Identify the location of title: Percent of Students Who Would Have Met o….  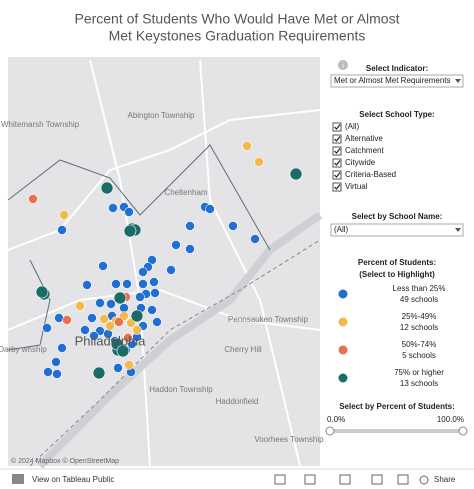
(236, 19).